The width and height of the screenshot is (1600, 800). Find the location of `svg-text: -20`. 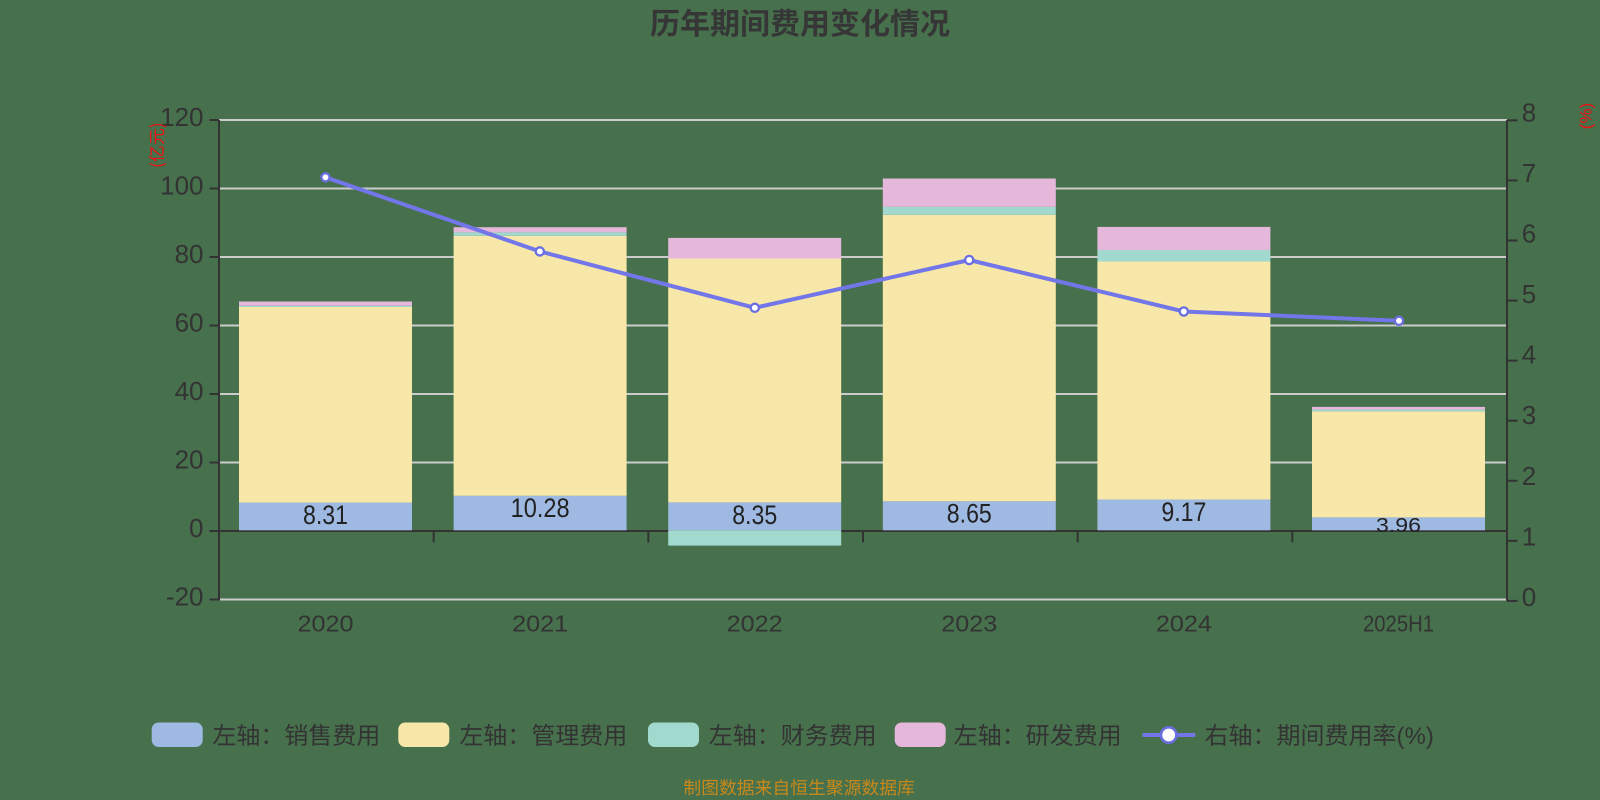

svg-text: -20 is located at coordinates (185, 596).